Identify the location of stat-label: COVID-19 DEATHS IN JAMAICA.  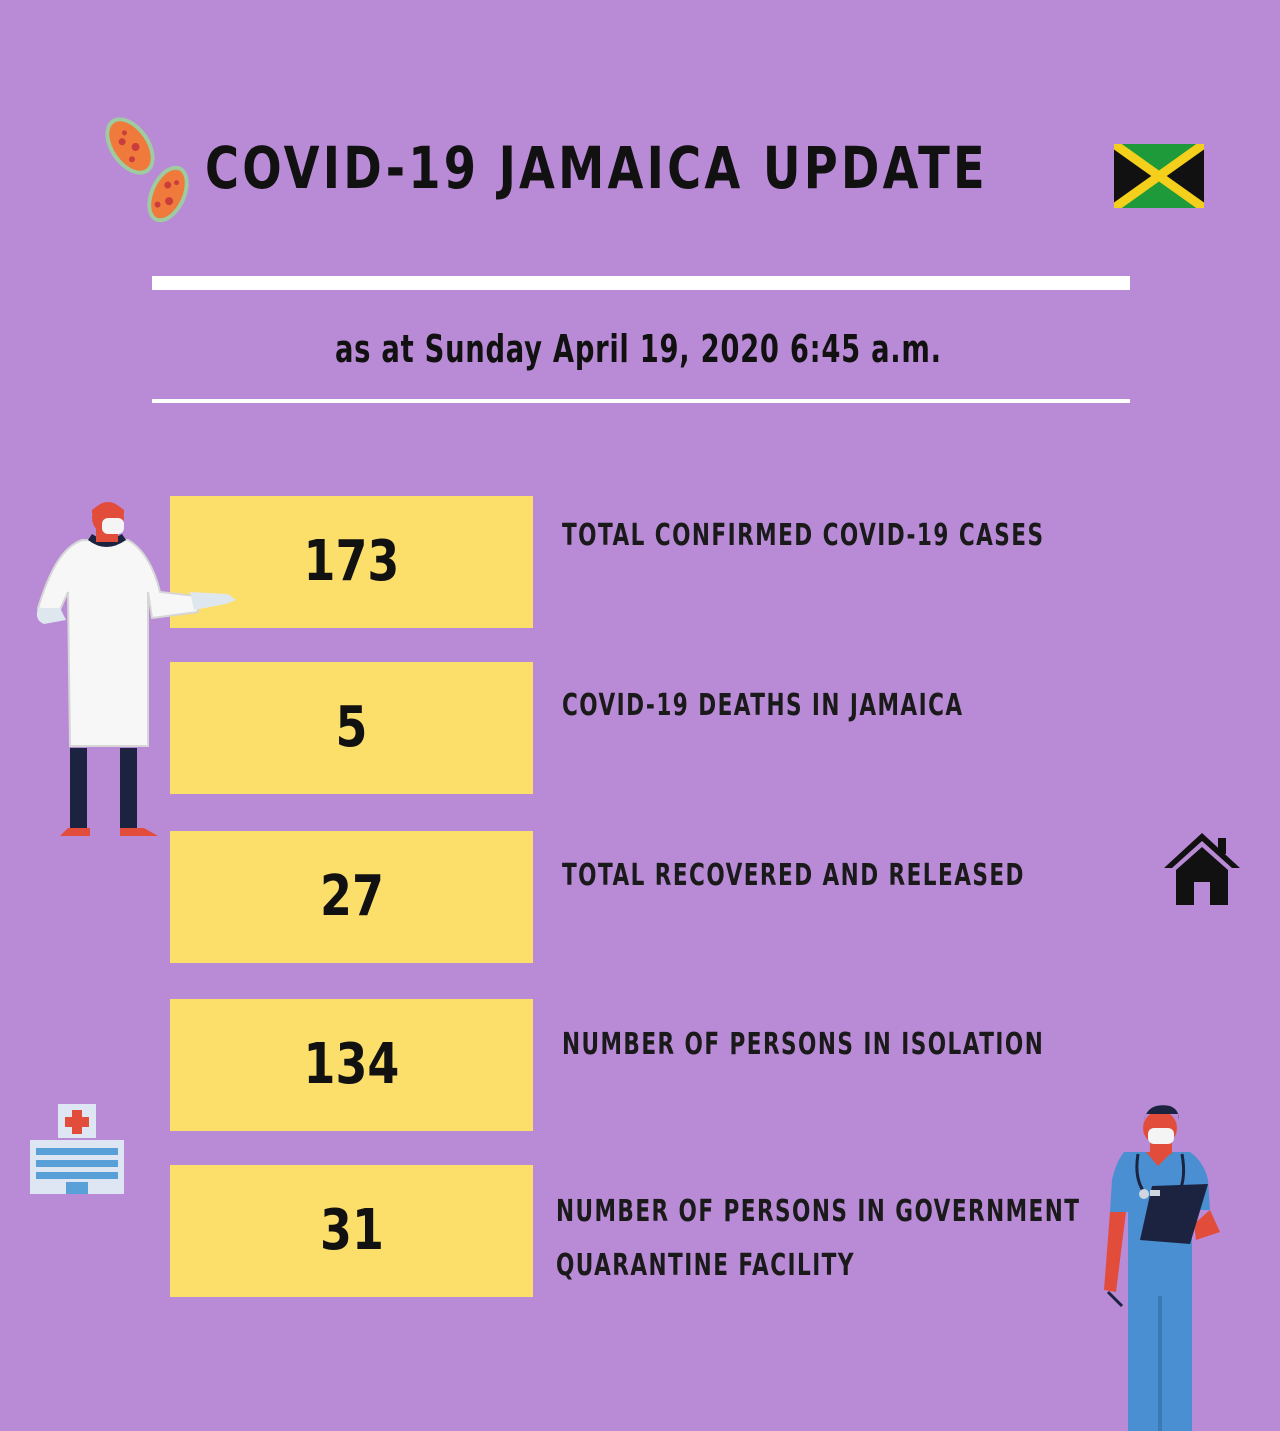
(763, 706).